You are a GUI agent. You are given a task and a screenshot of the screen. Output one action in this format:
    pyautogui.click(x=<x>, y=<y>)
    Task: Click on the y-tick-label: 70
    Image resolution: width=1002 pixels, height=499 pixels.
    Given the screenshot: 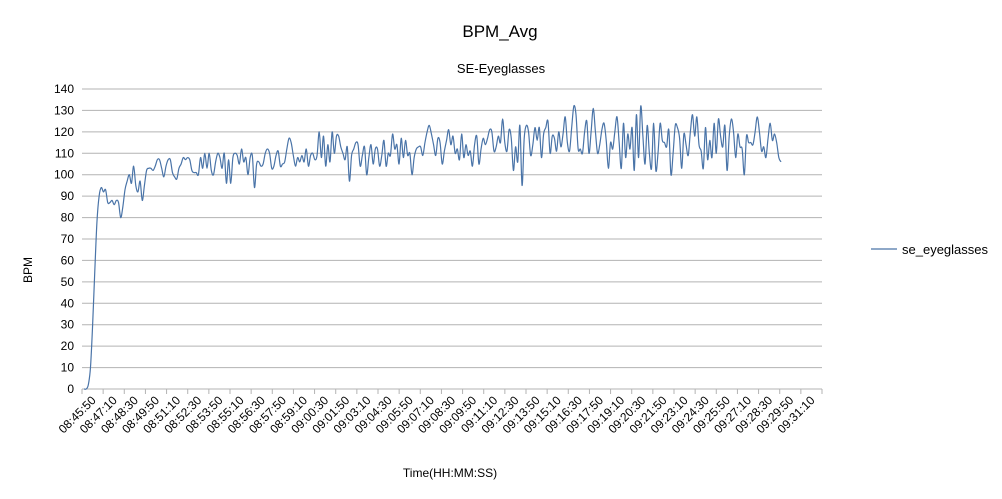 What is the action you would take?
    pyautogui.click(x=68, y=239)
    